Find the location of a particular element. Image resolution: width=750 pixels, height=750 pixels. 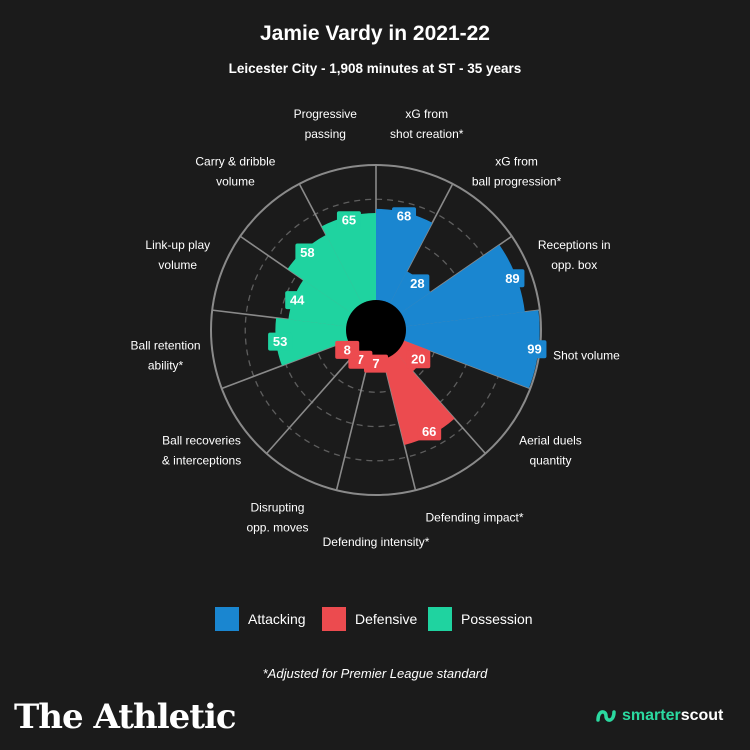

value-label-10: 53 is located at coordinates (280, 341).